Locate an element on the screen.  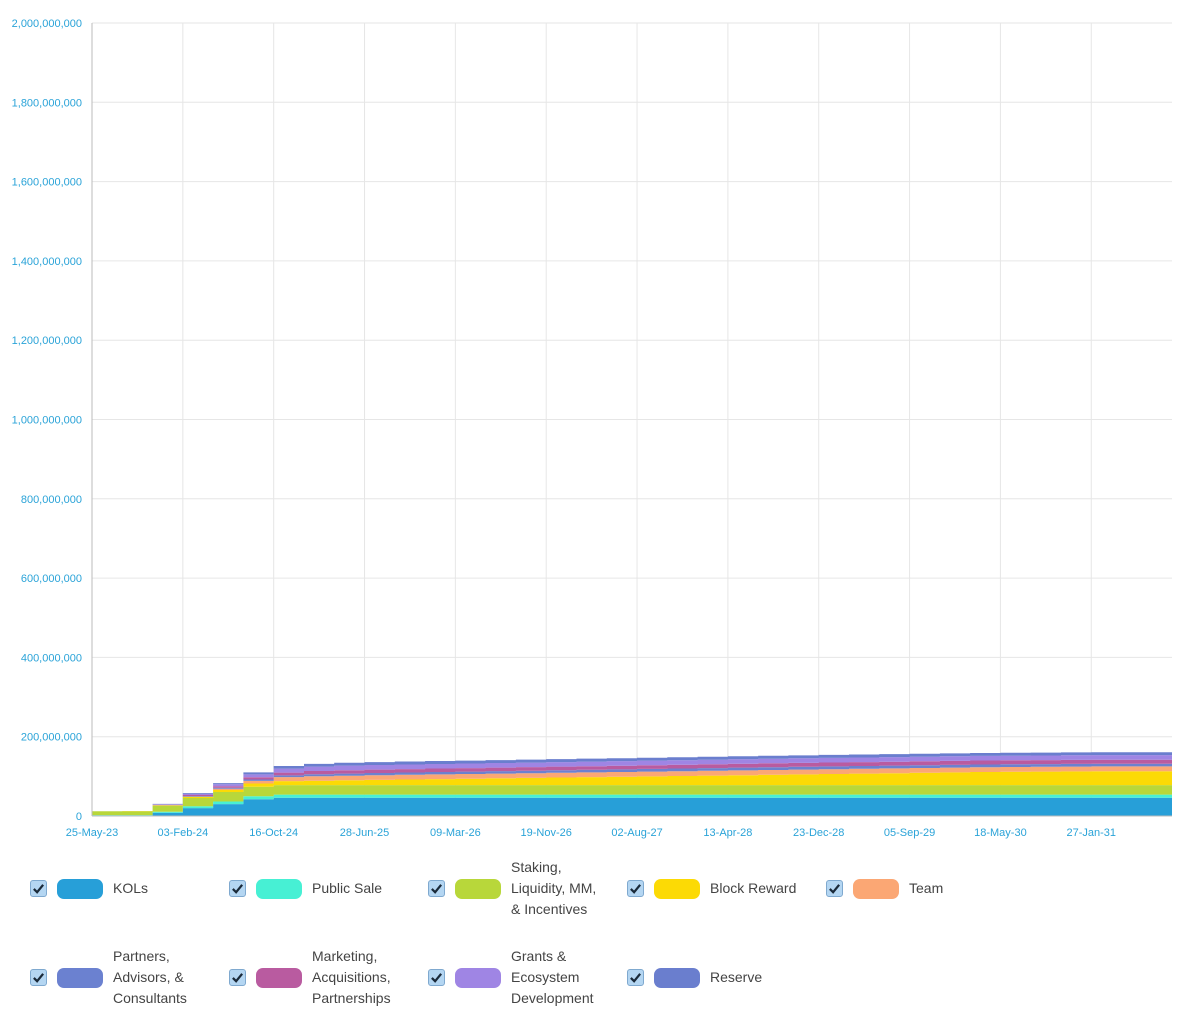
legend-item-kols: KOLs is located at coordinates (124, 888).